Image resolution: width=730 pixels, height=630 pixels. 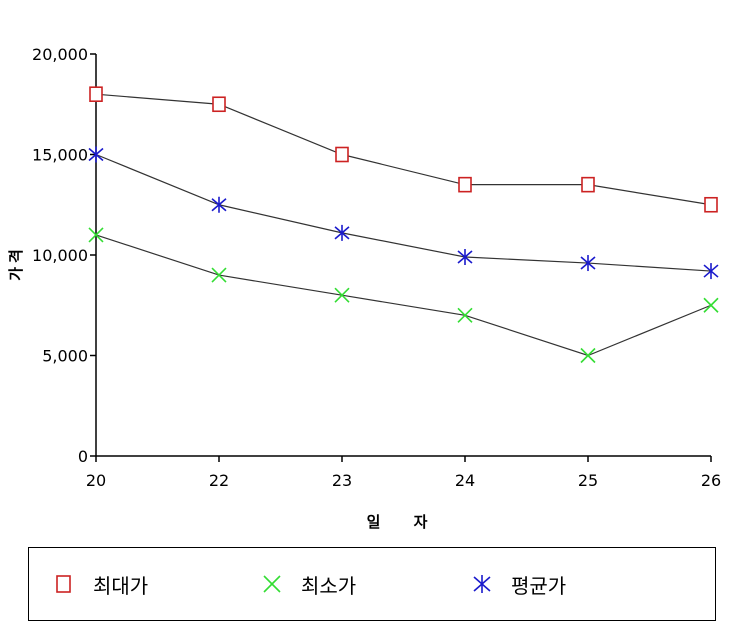 I want to click on y-tick-label: 10,000, so click(x=60, y=255).